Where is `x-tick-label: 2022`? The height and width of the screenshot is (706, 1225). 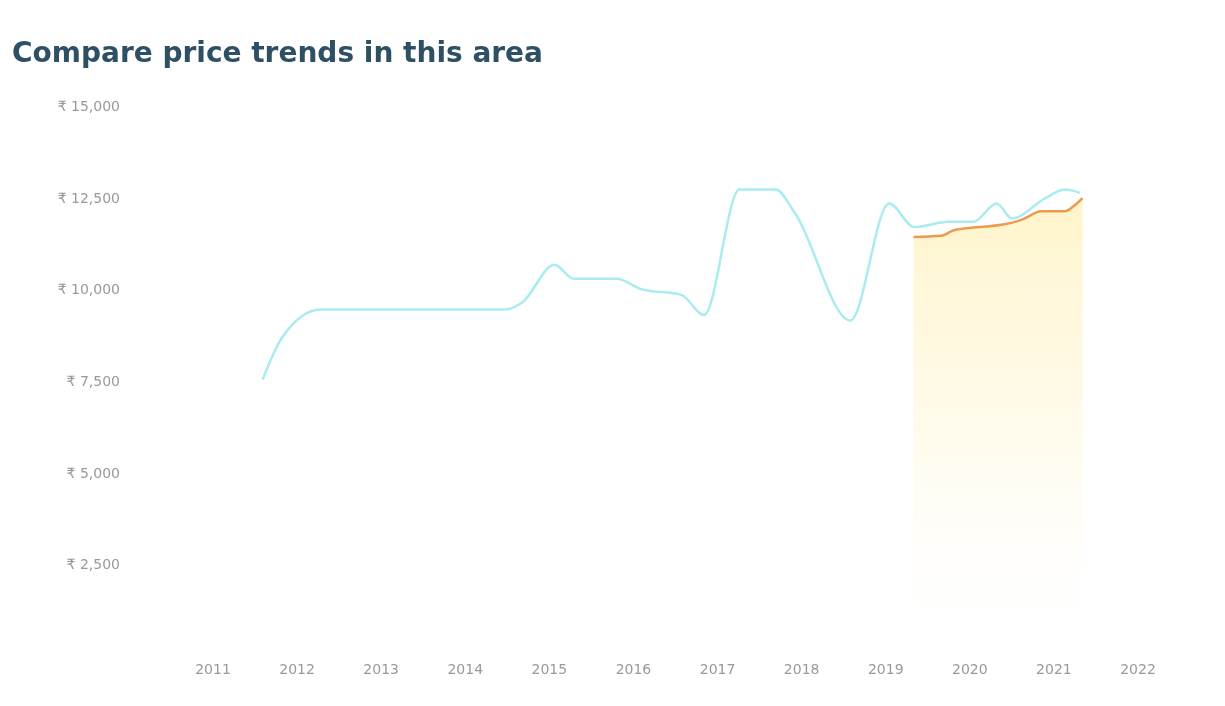 x-tick-label: 2022 is located at coordinates (1138, 668).